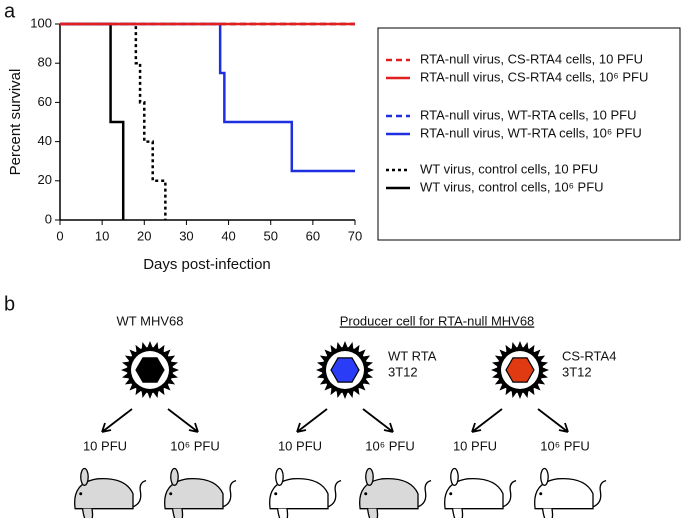  I want to click on legend-label: RTA-null virus, CS-RTA4 cells, 10⁶ PFU, so click(534, 76).